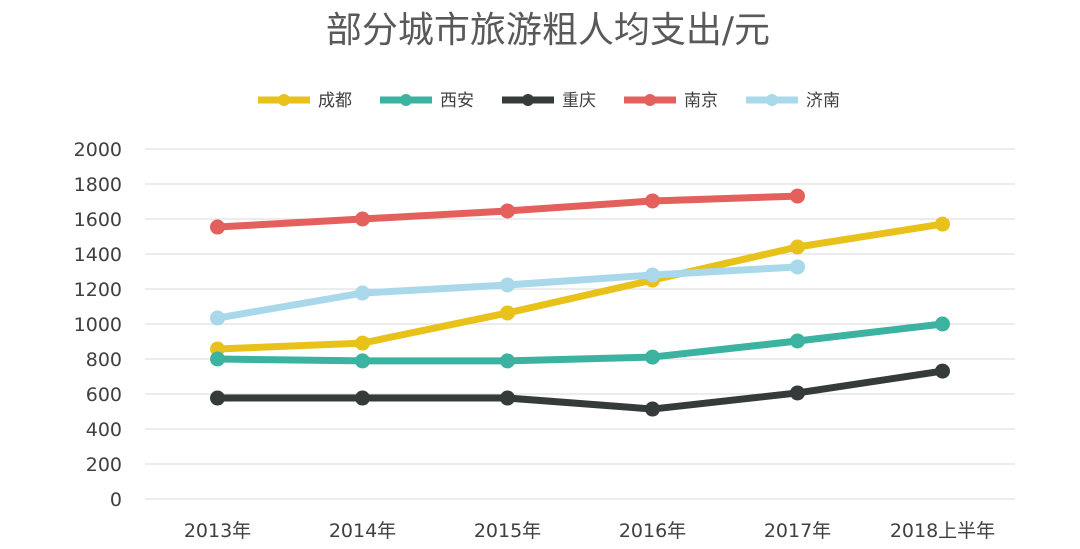 The width and height of the screenshot is (1080, 549). What do you see at coordinates (579, 101) in the screenshot?
I see `legend-label: 重庆` at bounding box center [579, 101].